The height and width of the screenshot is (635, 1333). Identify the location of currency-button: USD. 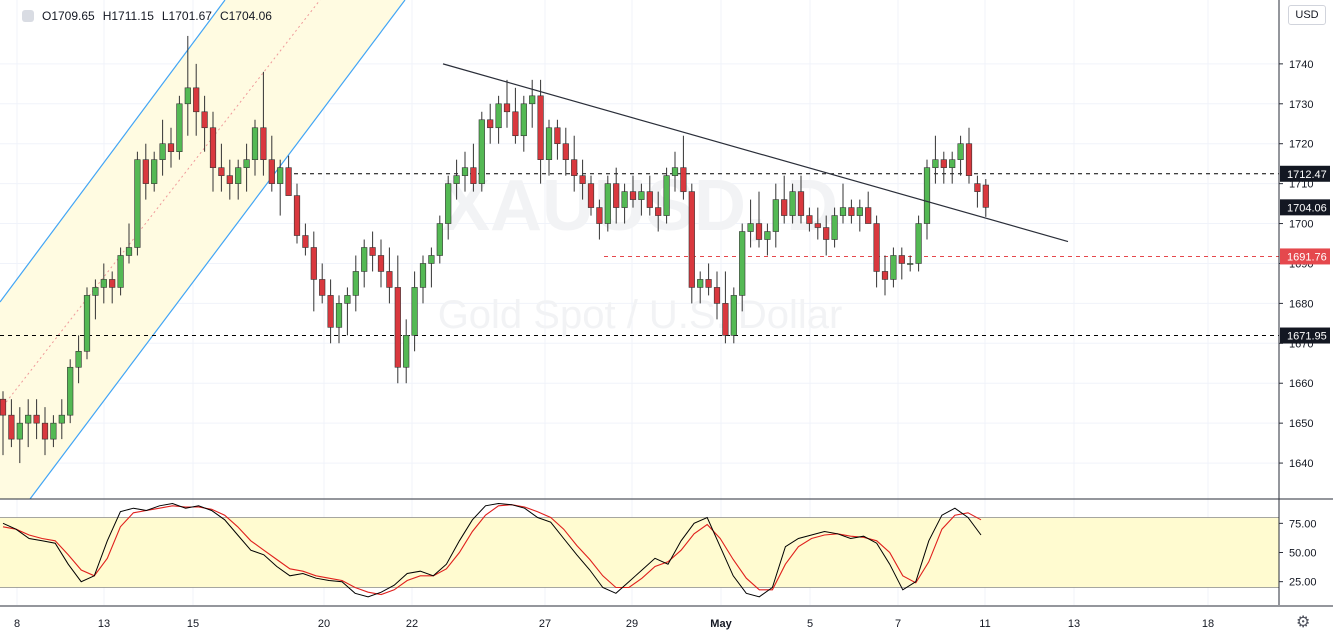
(1307, 15).